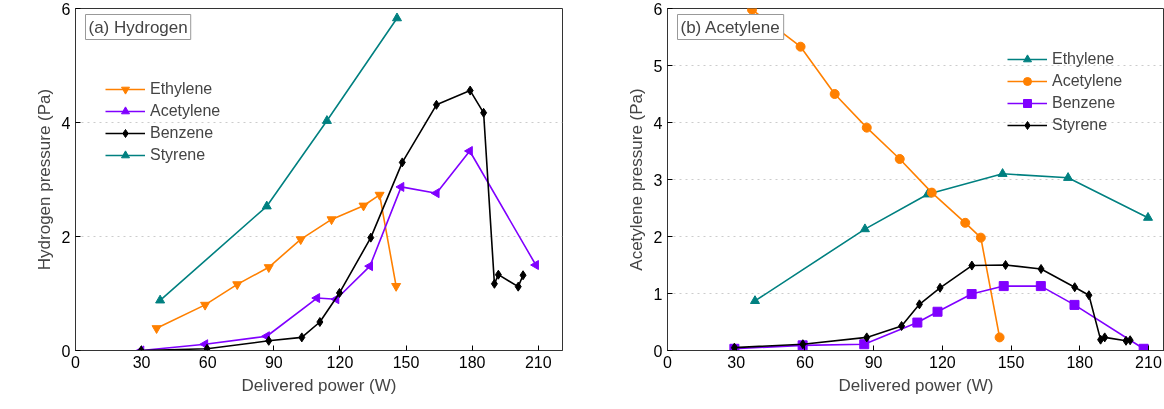  Describe the element at coordinates (658, 294) in the screenshot. I see `y-tick-label: 1` at that location.